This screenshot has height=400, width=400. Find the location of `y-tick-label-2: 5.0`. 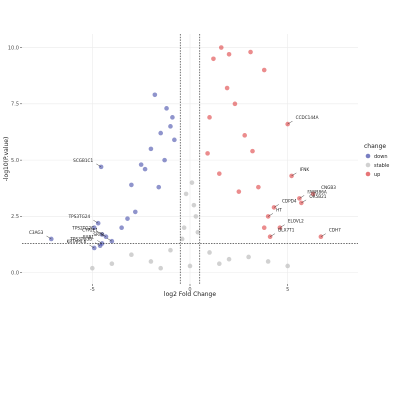

y-tick-label-2: 5.0 is located at coordinates (15, 161).